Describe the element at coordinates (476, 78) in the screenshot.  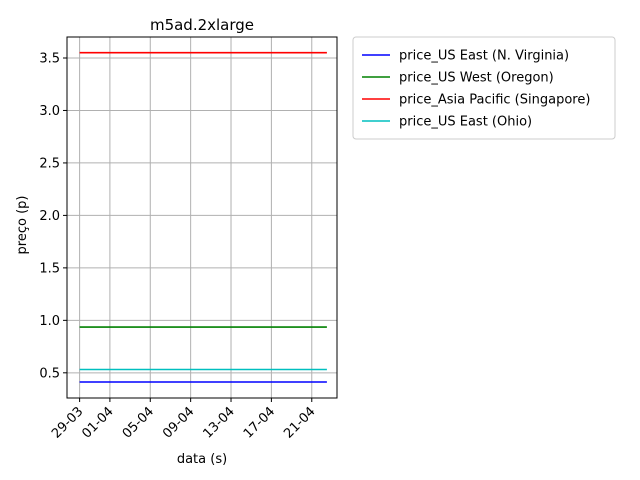
I see `legend-label: price_US West (Oregon)` at that location.